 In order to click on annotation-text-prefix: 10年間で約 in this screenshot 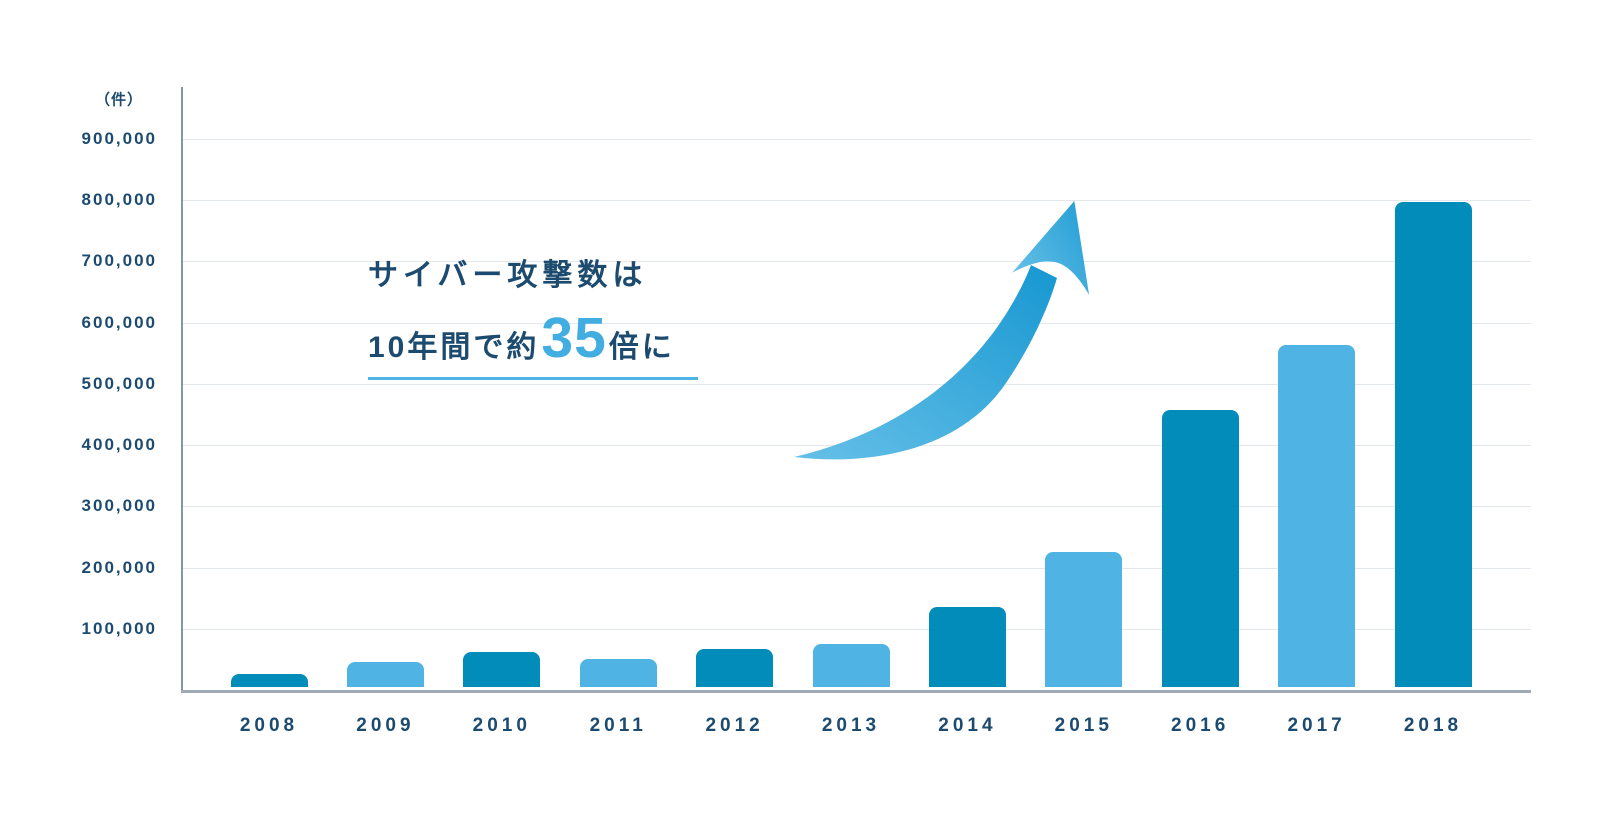, I will do `click(454, 347)`.